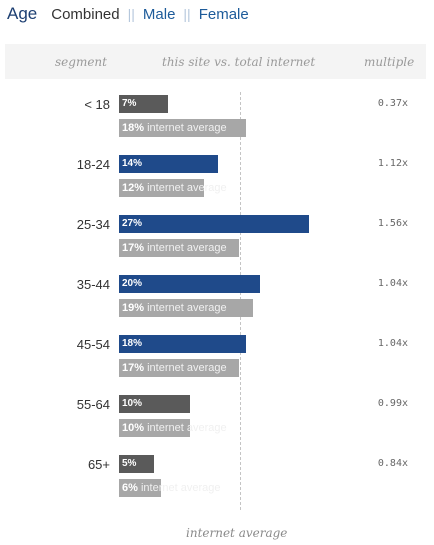  I want to click on segment-label: 55-64, so click(93, 404).